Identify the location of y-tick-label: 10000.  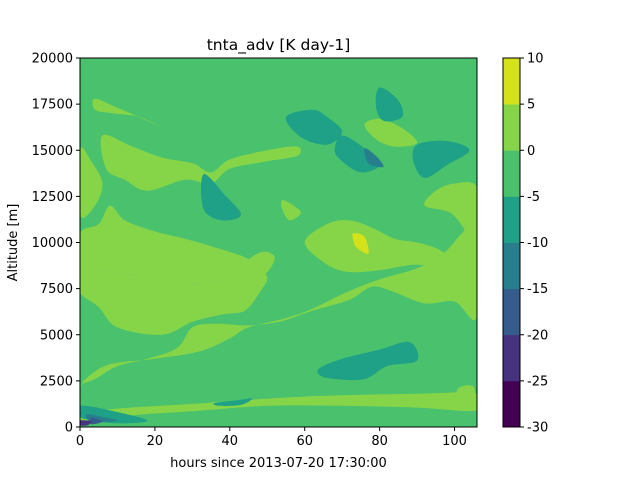
(52, 243).